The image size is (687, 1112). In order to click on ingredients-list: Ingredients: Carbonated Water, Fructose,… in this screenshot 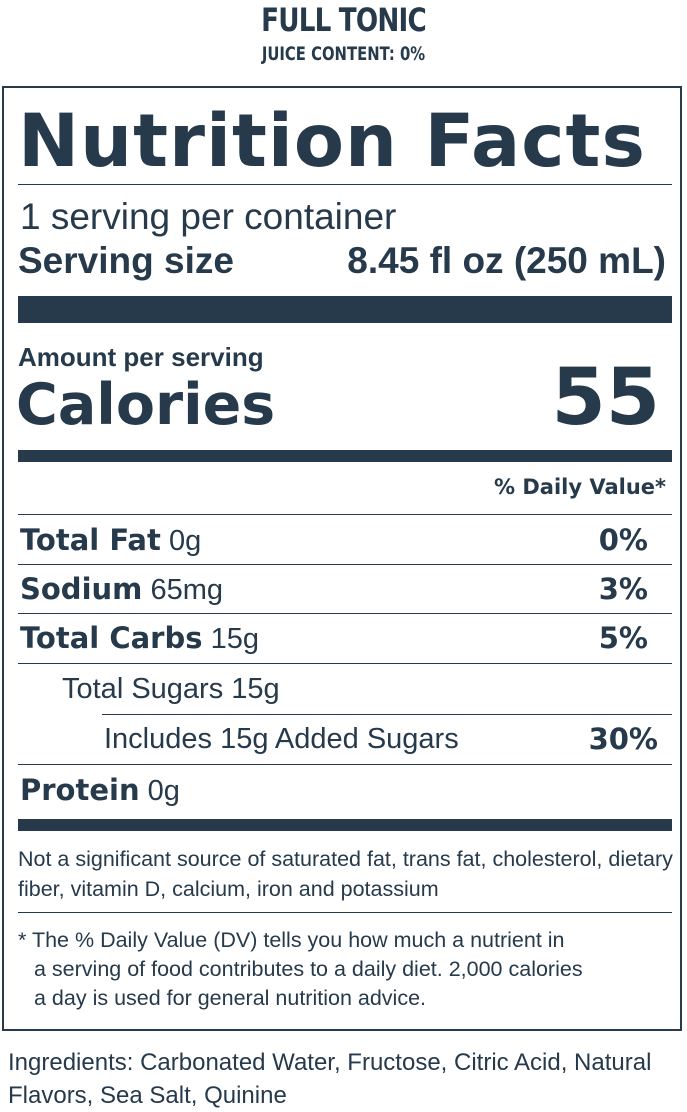, I will do `click(330, 1079)`.